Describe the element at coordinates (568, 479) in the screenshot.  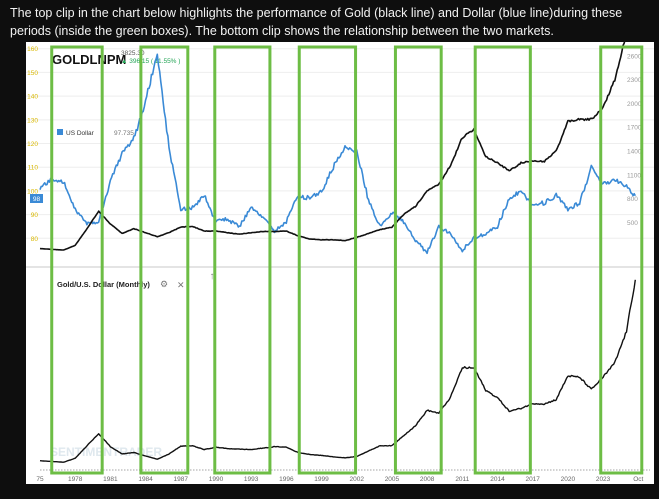
I see `x-axis-tick-label: 2020` at that location.